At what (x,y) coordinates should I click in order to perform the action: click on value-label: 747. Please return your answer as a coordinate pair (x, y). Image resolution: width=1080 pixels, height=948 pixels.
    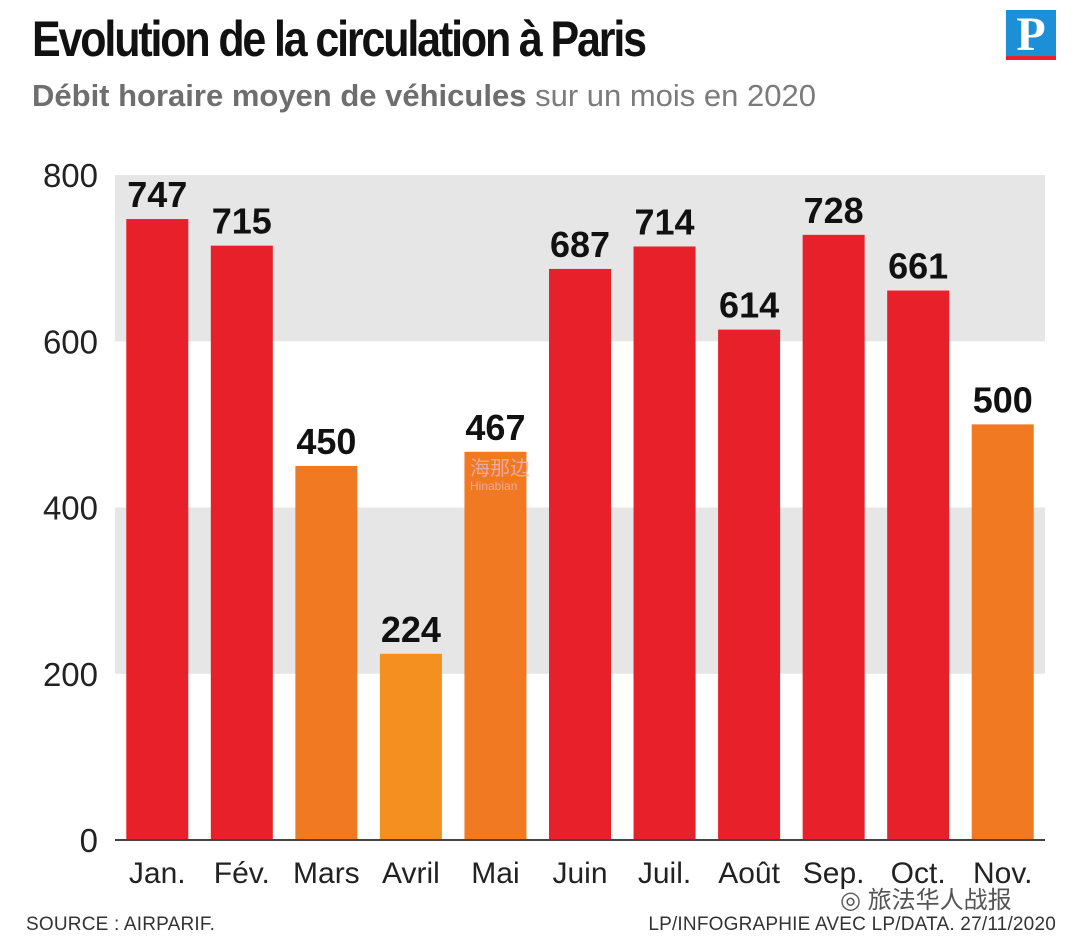
    Looking at the image, I should click on (157, 194).